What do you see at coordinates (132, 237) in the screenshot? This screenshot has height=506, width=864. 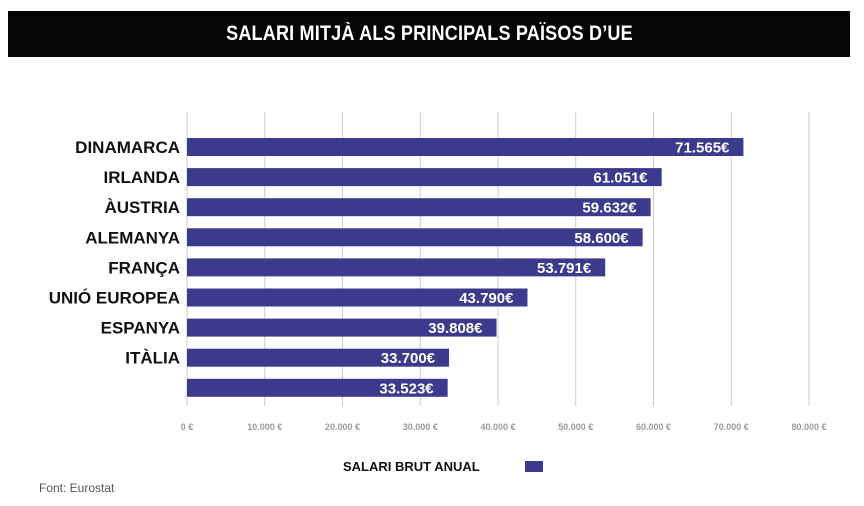 I see `category-label: ALEMANYA` at bounding box center [132, 237].